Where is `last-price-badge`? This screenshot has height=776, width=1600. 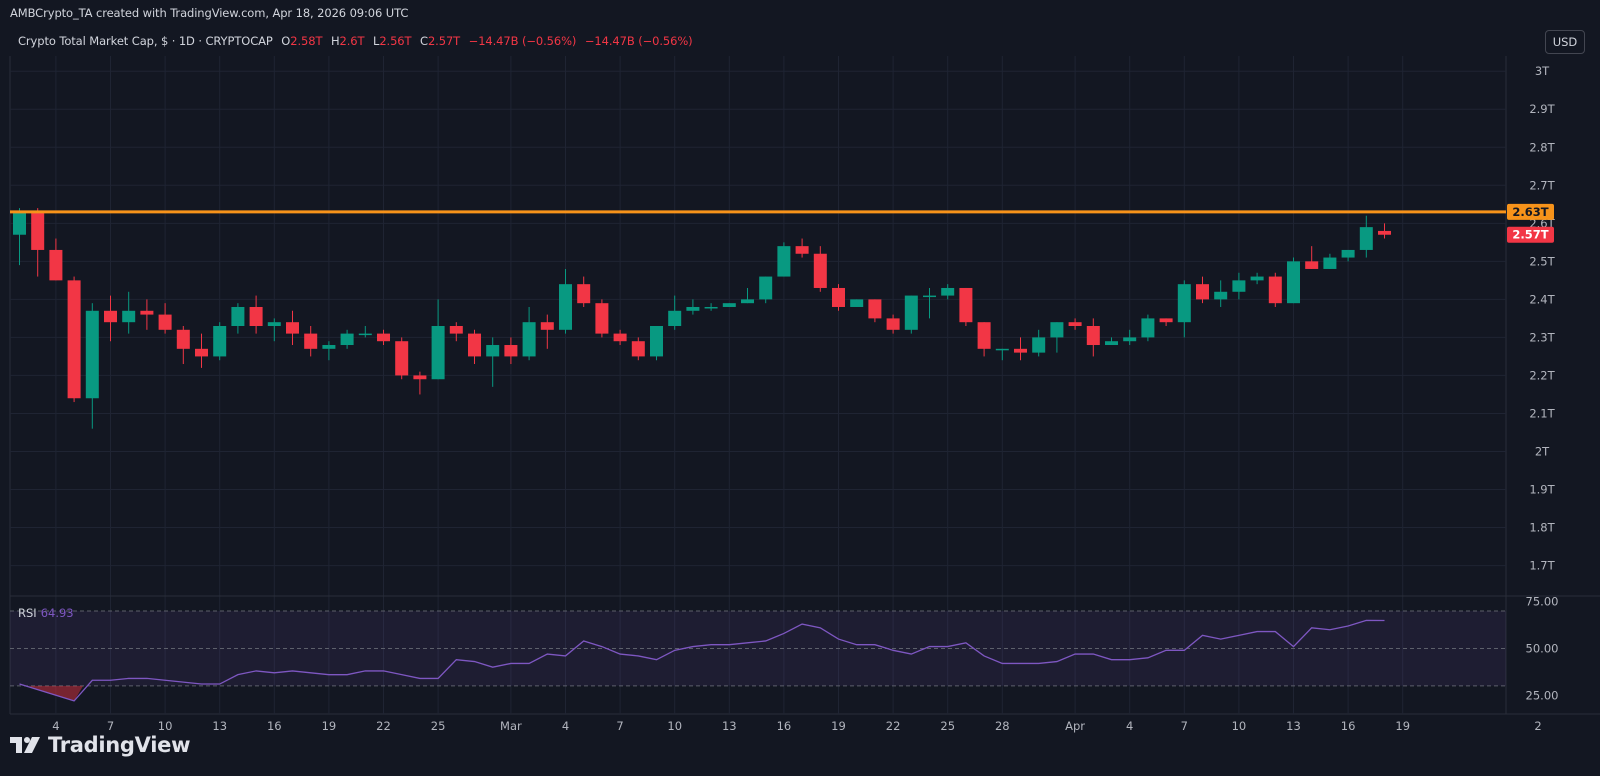
last-price-badge is located at coordinates (1530, 234).